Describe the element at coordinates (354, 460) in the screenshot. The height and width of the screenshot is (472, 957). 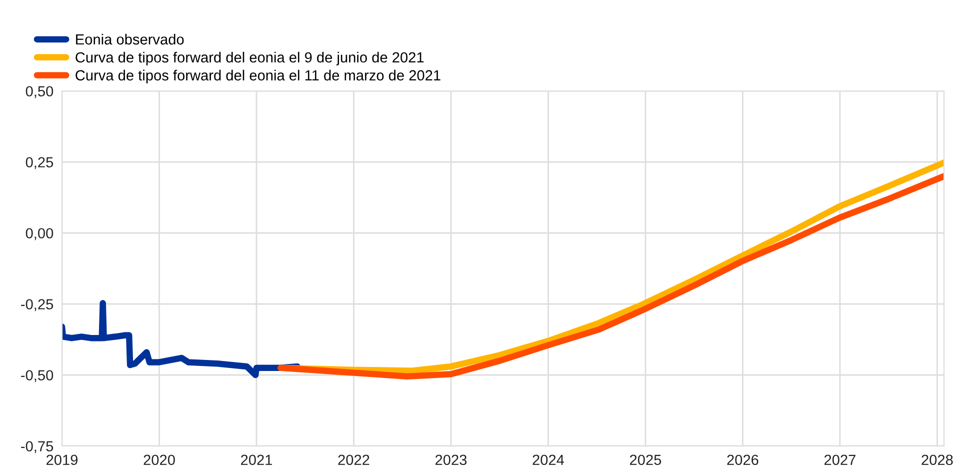
I see `x-tick-label: 2022` at that location.